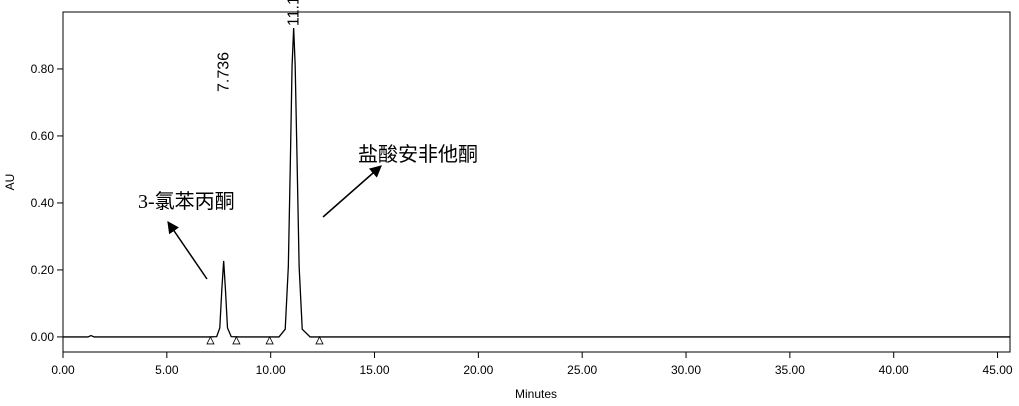 The height and width of the screenshot is (406, 1019). Describe the element at coordinates (686, 370) in the screenshot. I see `x-tick-label: 30.00` at that location.